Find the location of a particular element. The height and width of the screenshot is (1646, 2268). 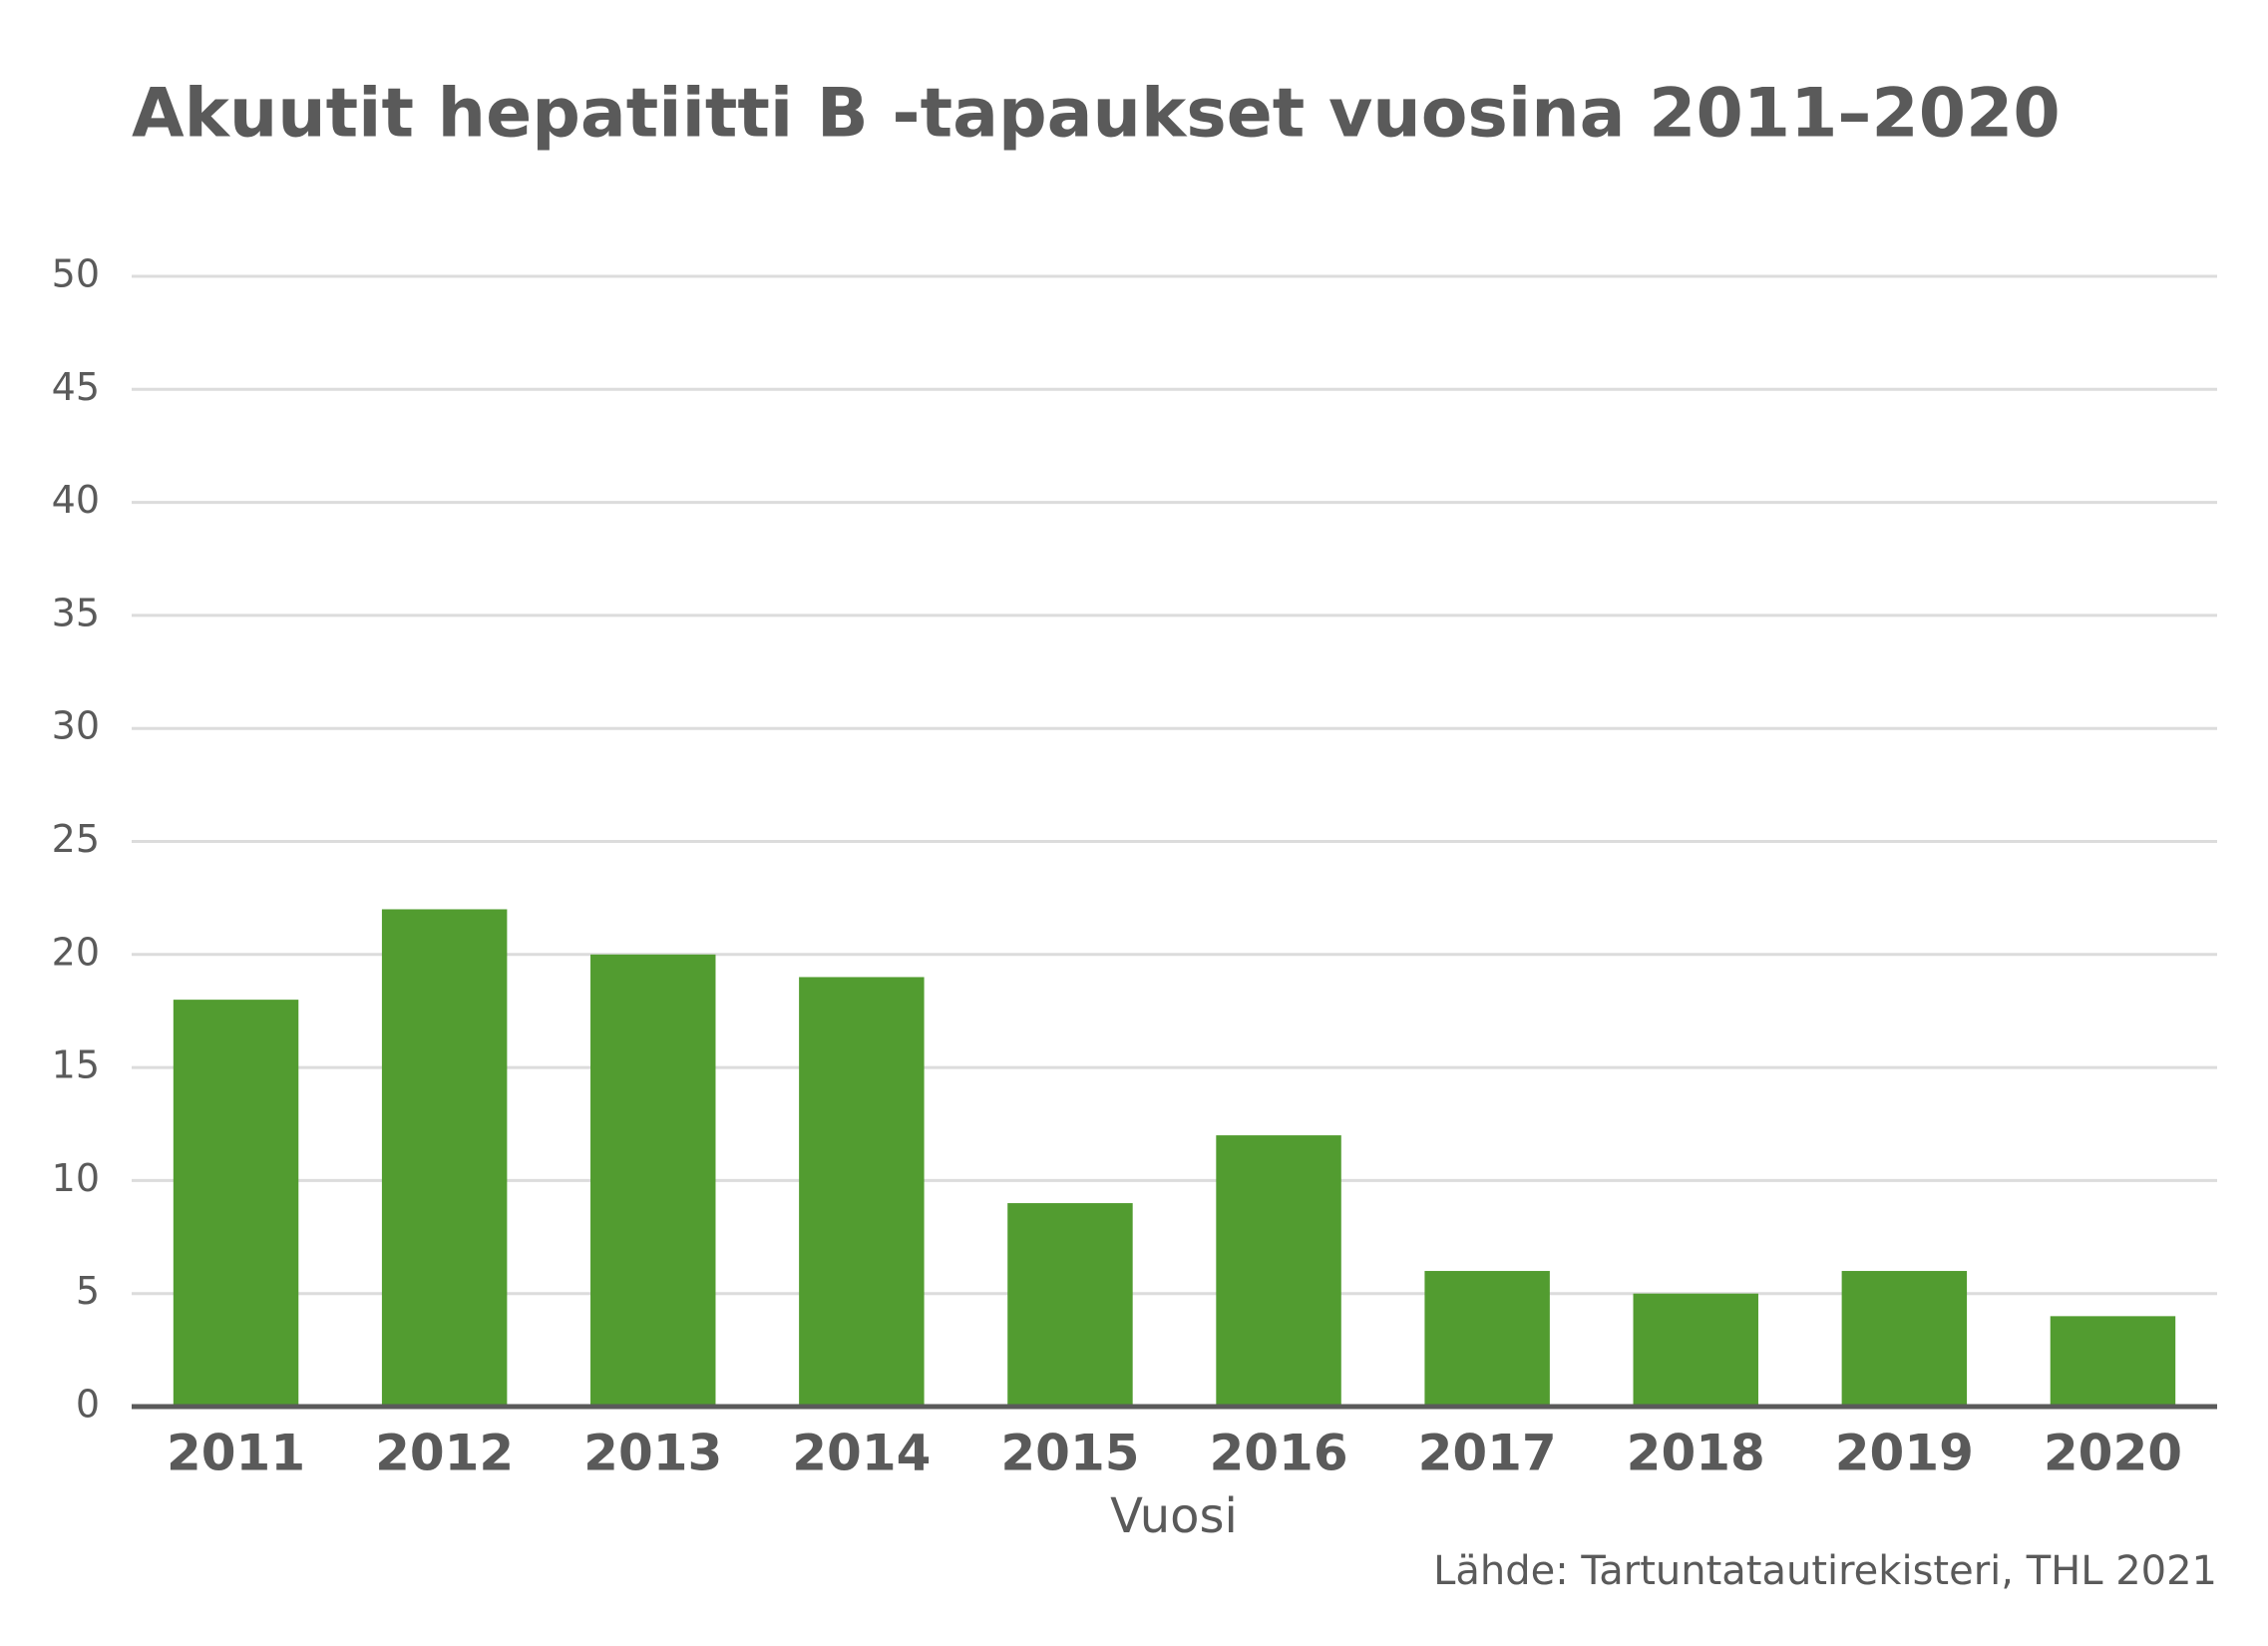

x-tick-label: 2016 is located at coordinates (1278, 1453).